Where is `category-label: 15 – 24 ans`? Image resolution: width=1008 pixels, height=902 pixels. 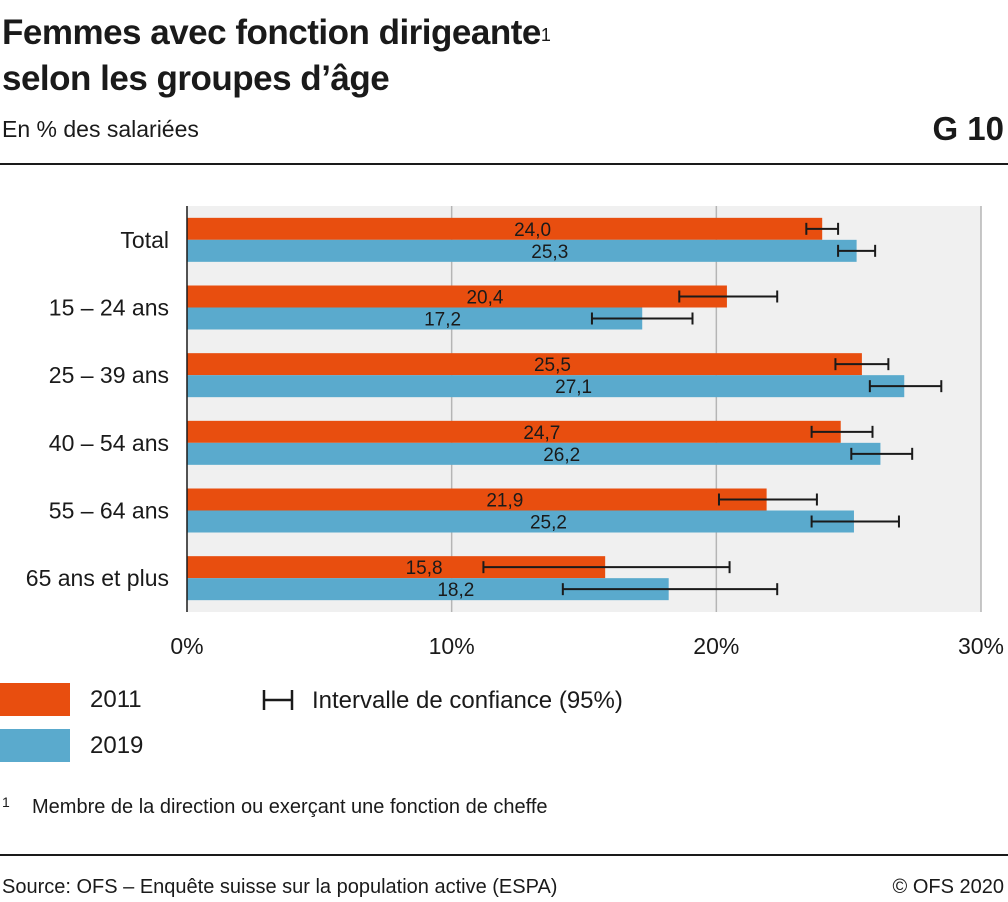 category-label: 15 – 24 ans is located at coordinates (109, 308).